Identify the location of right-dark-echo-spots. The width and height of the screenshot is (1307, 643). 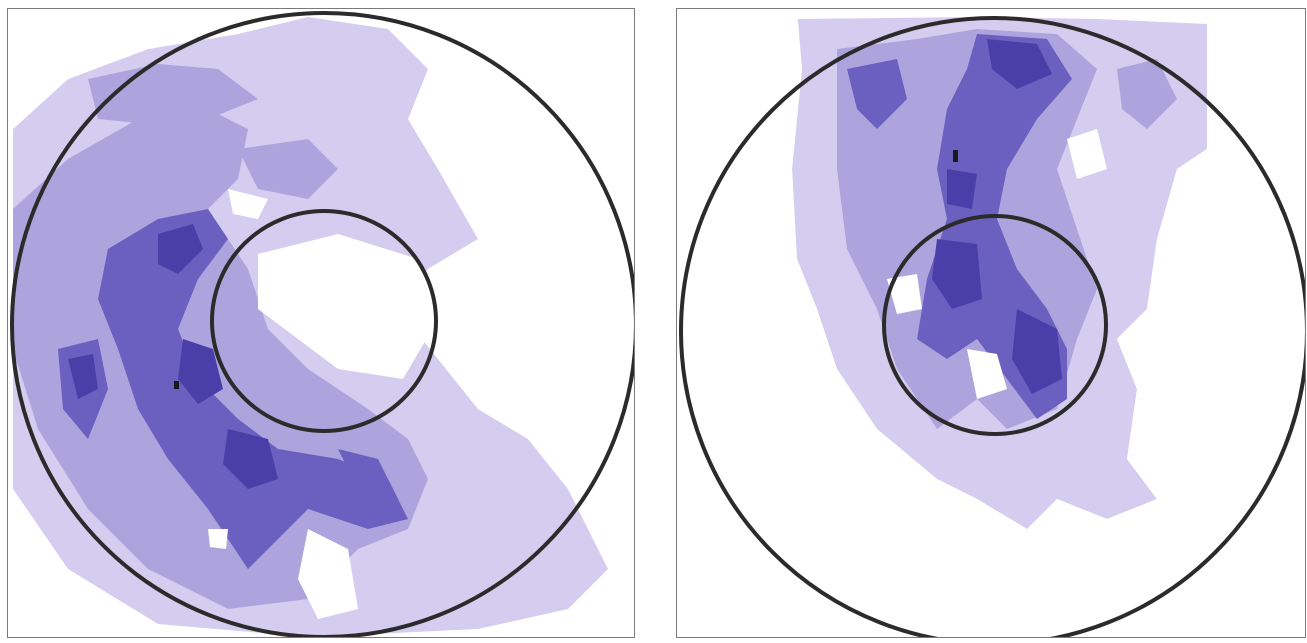
(997, 216).